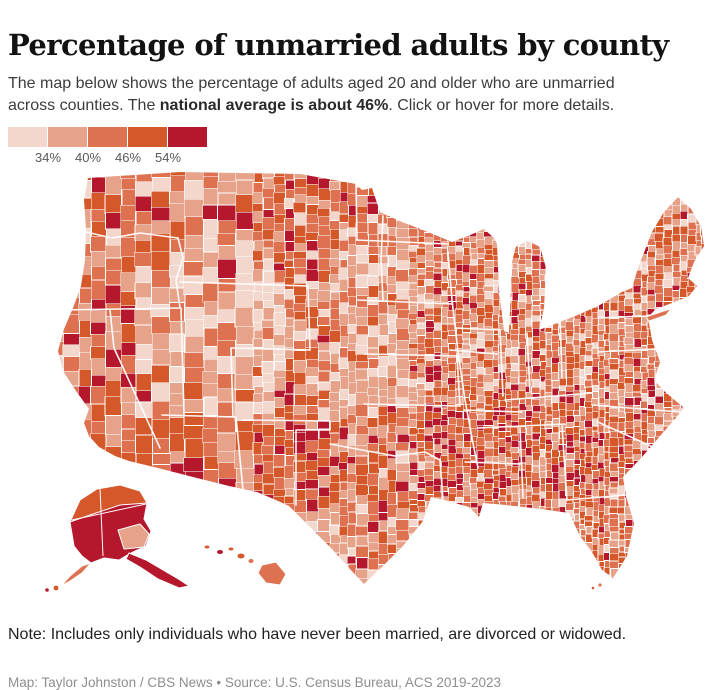 This screenshot has width=720, height=690. What do you see at coordinates (272, 573) in the screenshot?
I see `hawaii-big-island` at bounding box center [272, 573].